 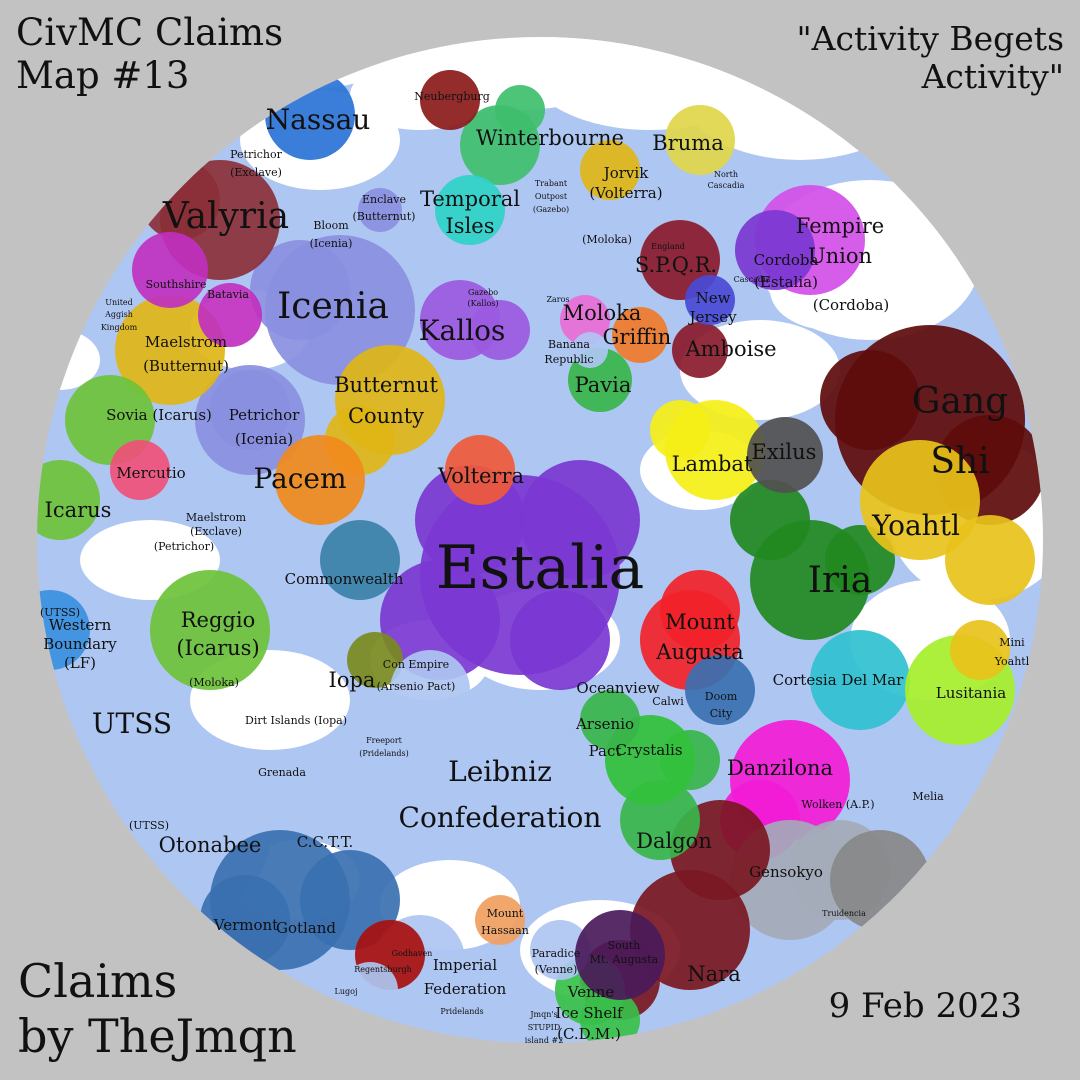 What do you see at coordinates (245, 925) in the screenshot?
I see `region-label: Vermont` at bounding box center [245, 925].